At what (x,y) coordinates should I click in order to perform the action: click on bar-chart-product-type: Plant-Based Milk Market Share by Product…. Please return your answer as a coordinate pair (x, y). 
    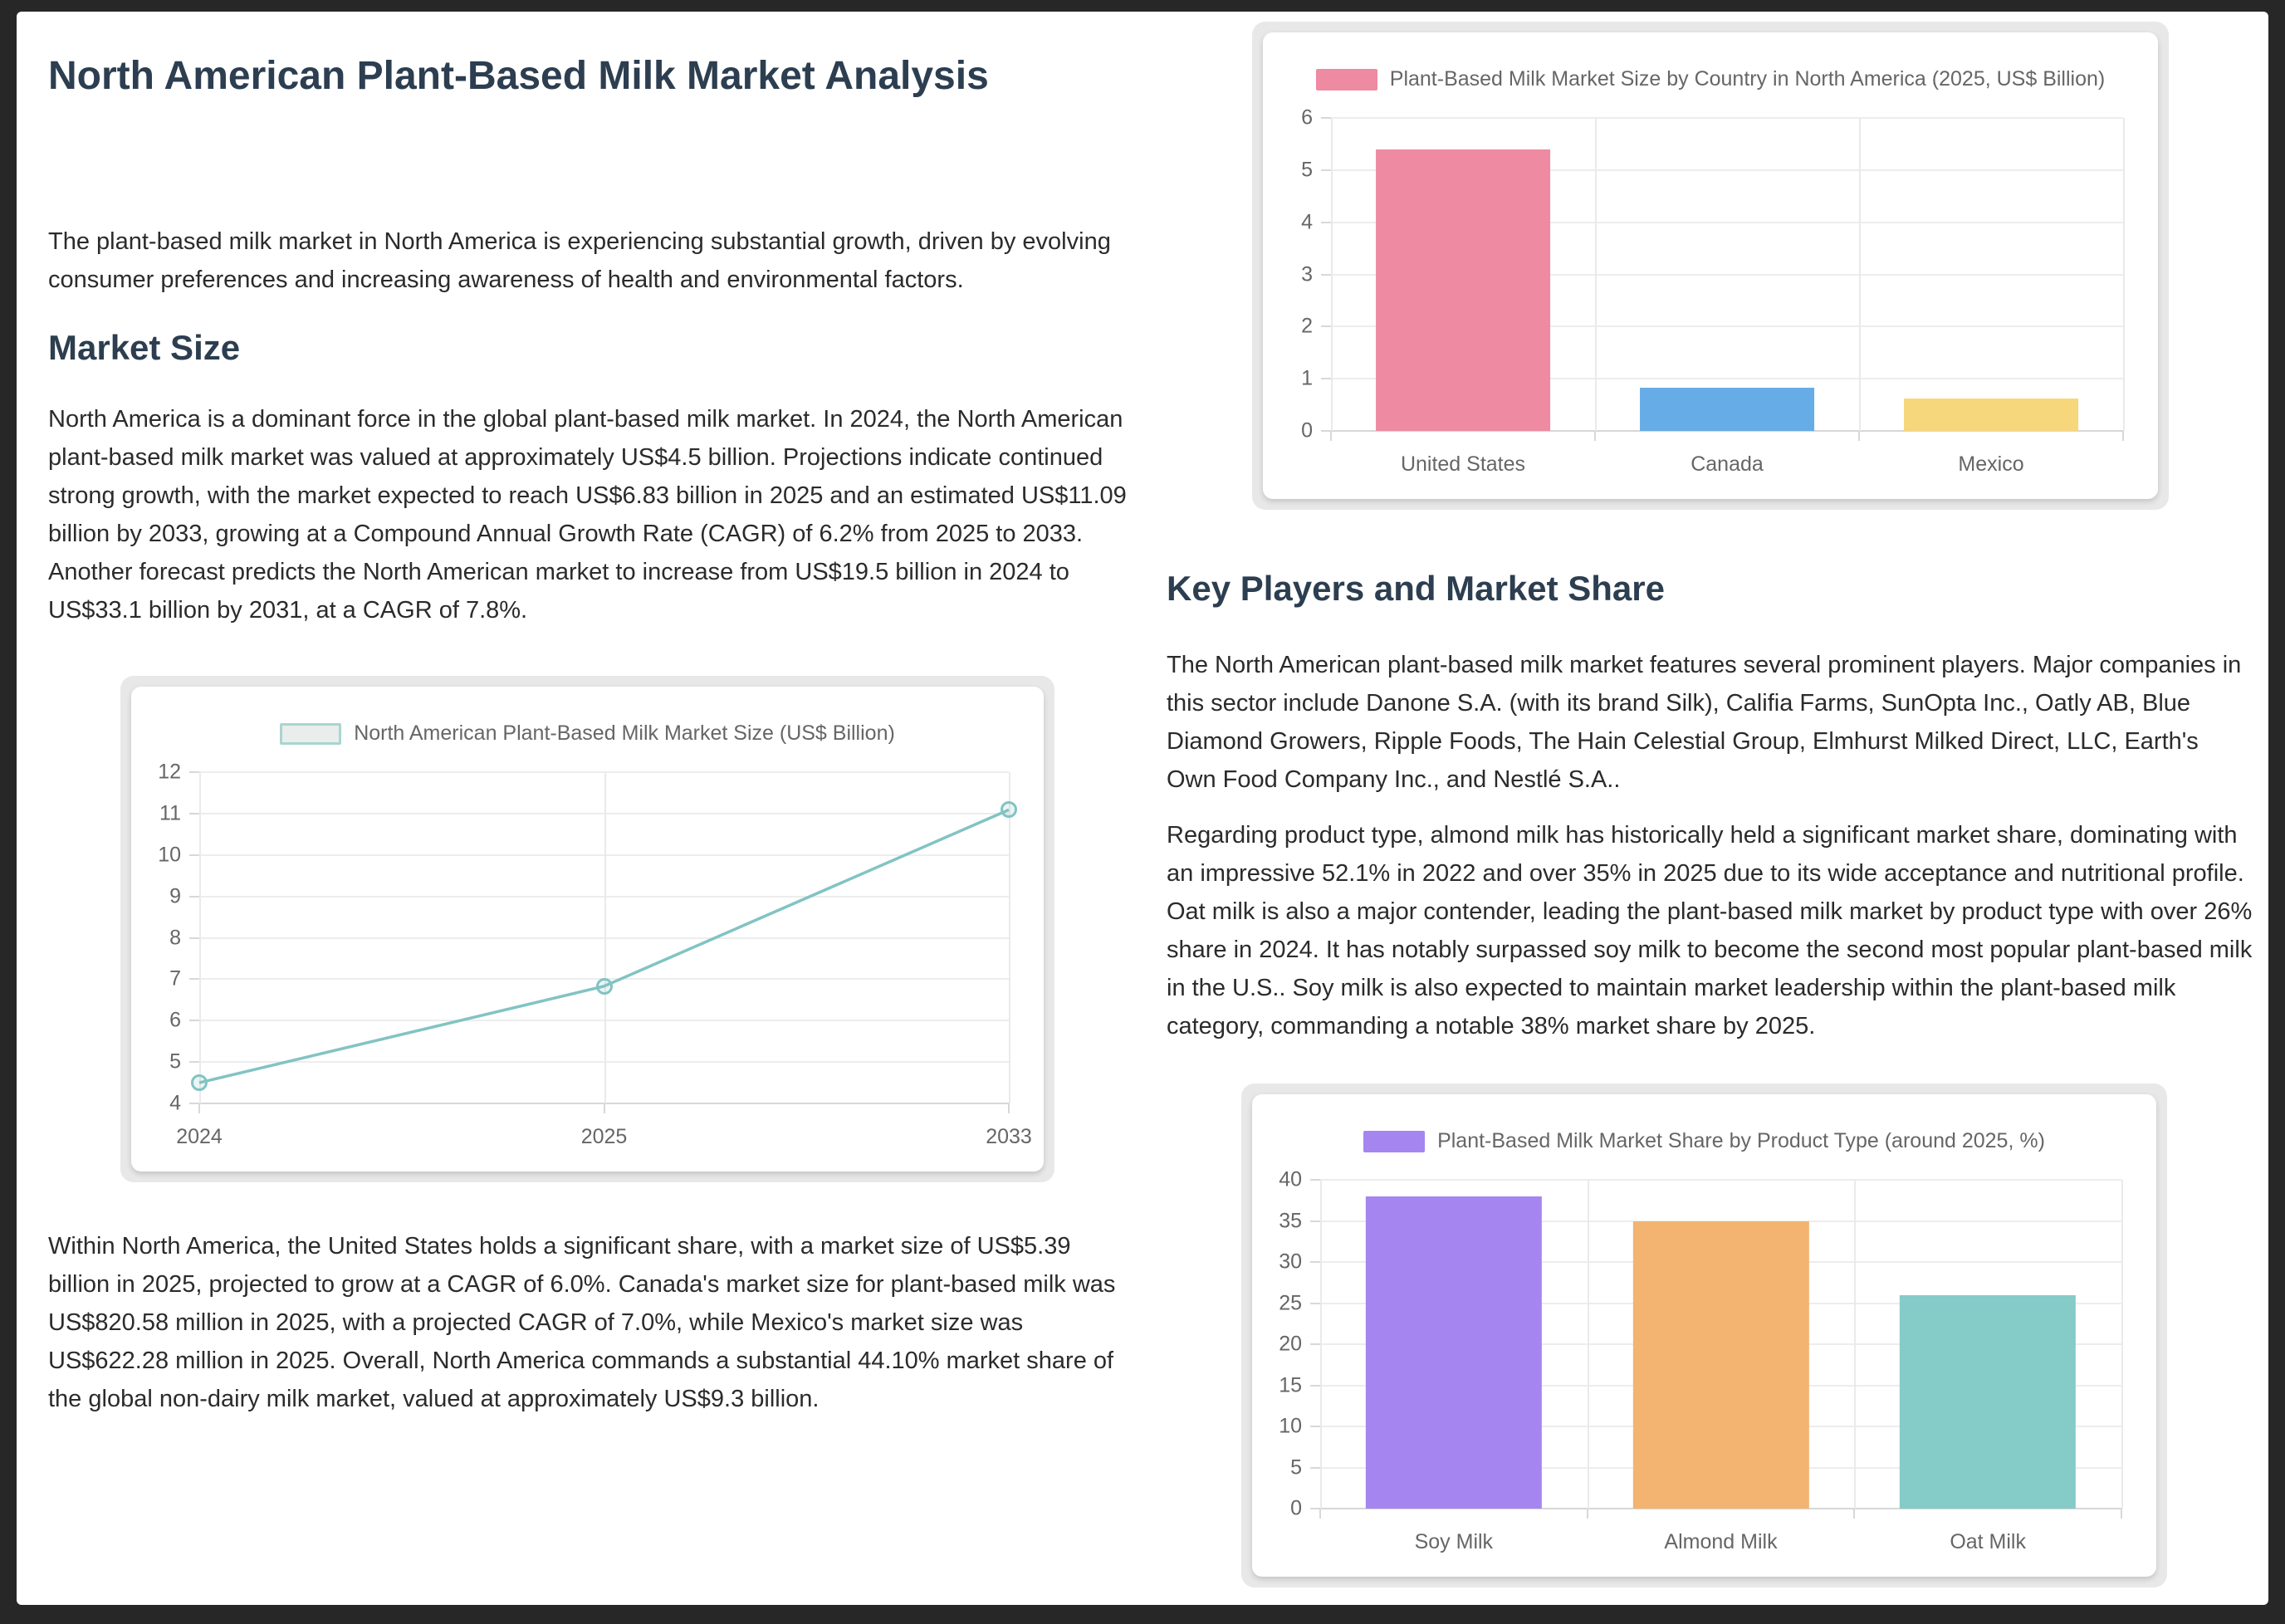
    Looking at the image, I should click on (1704, 1335).